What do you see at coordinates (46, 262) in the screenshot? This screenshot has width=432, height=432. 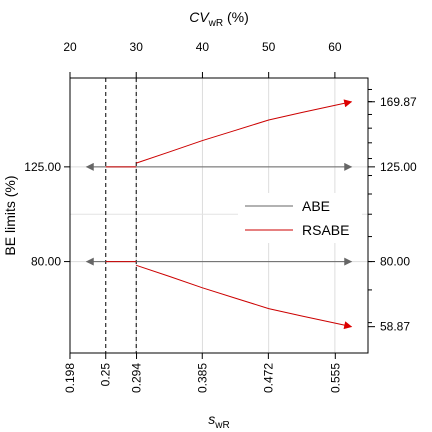 I see `left-tick-label-0: 80.00` at bounding box center [46, 262].